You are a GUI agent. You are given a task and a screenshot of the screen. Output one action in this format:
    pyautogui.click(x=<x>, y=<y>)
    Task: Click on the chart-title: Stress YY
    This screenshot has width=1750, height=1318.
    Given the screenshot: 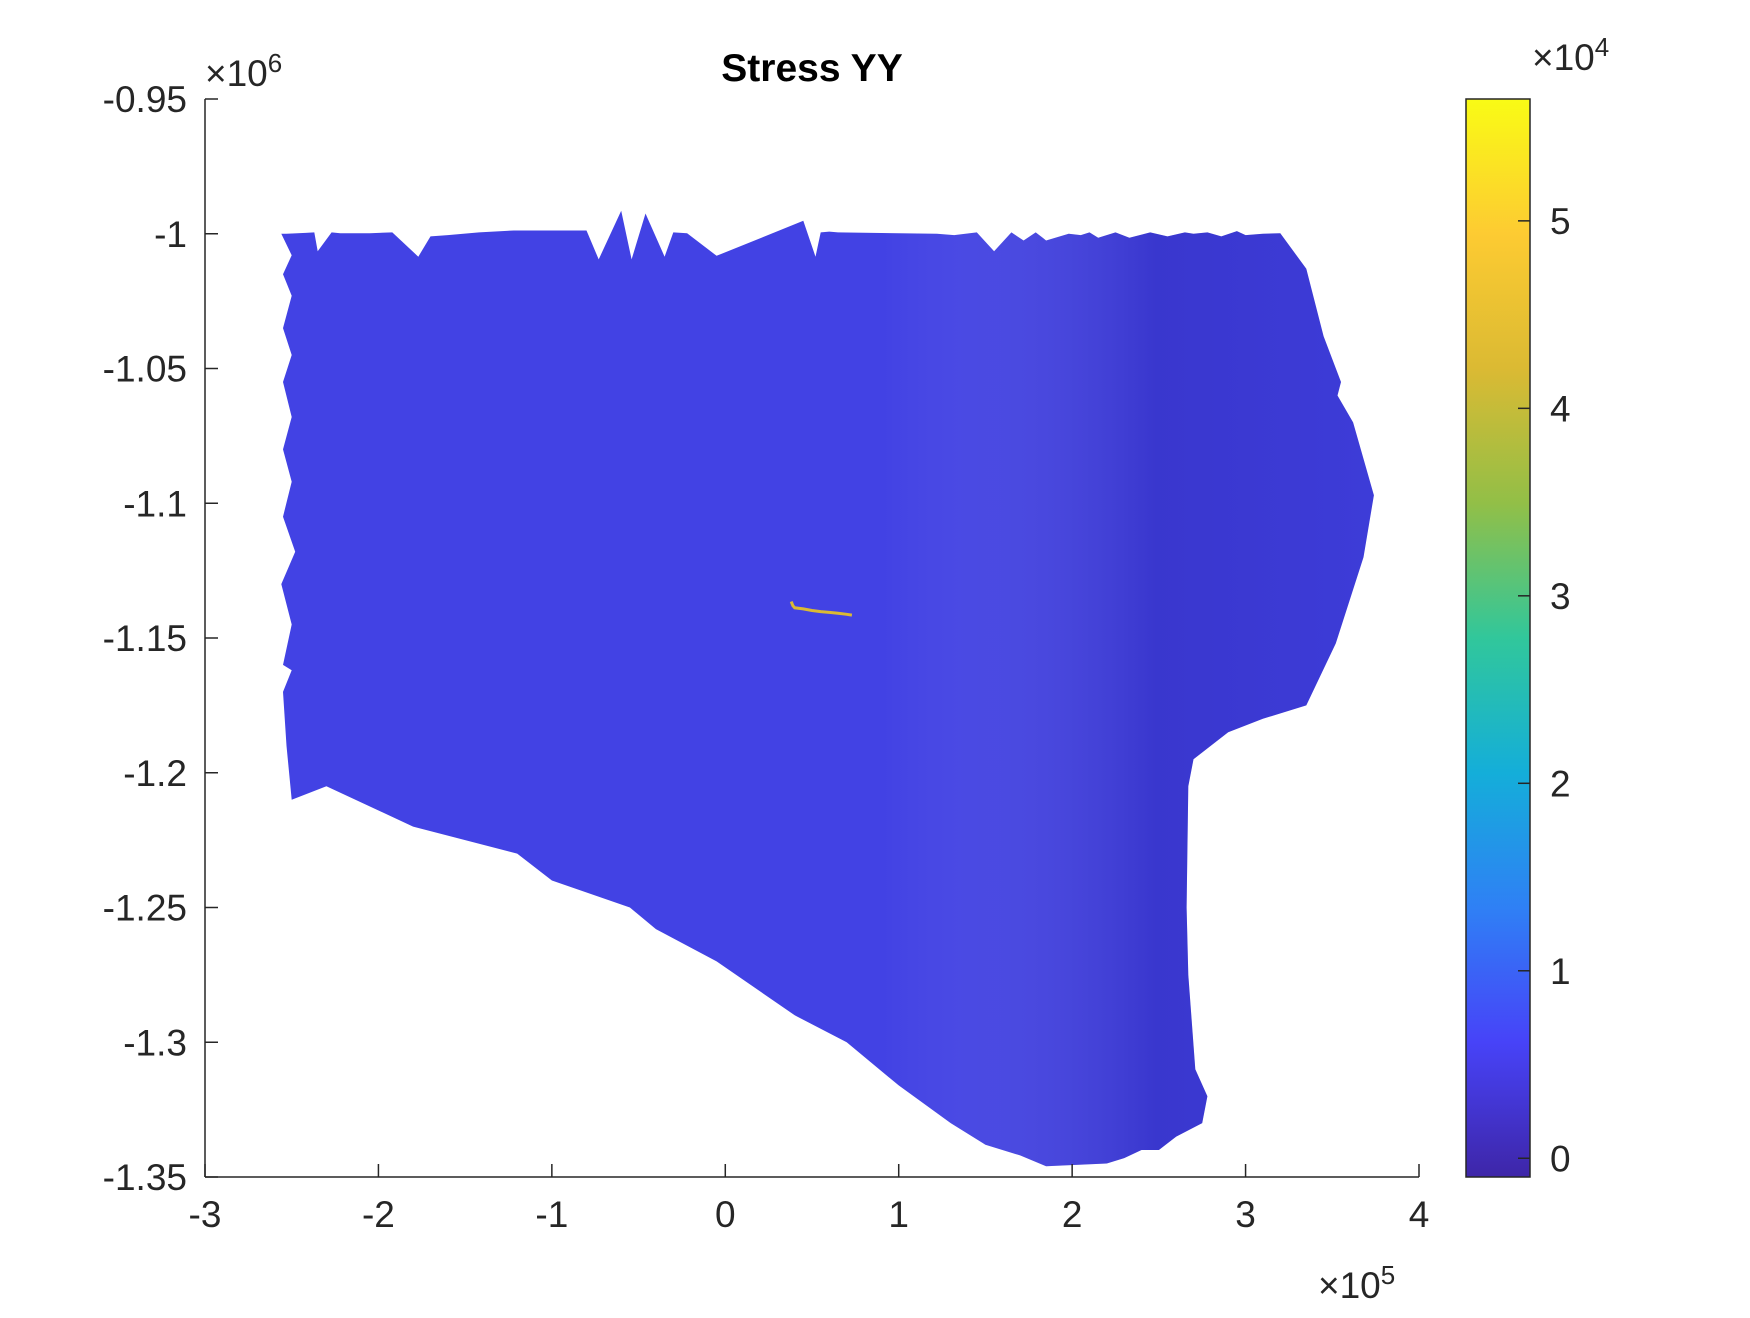 What is the action you would take?
    pyautogui.click(x=811, y=68)
    